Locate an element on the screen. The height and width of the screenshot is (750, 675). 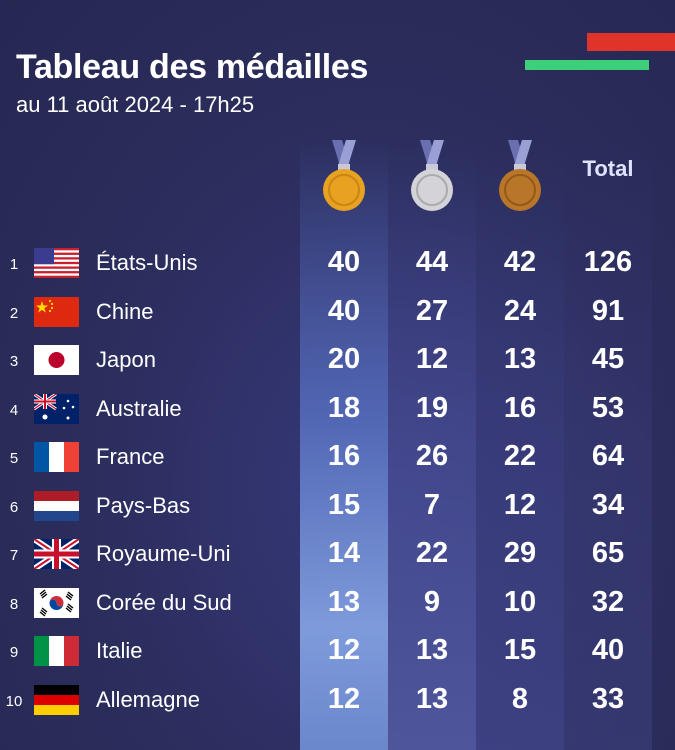
silver-count: 19 is located at coordinates (432, 407).